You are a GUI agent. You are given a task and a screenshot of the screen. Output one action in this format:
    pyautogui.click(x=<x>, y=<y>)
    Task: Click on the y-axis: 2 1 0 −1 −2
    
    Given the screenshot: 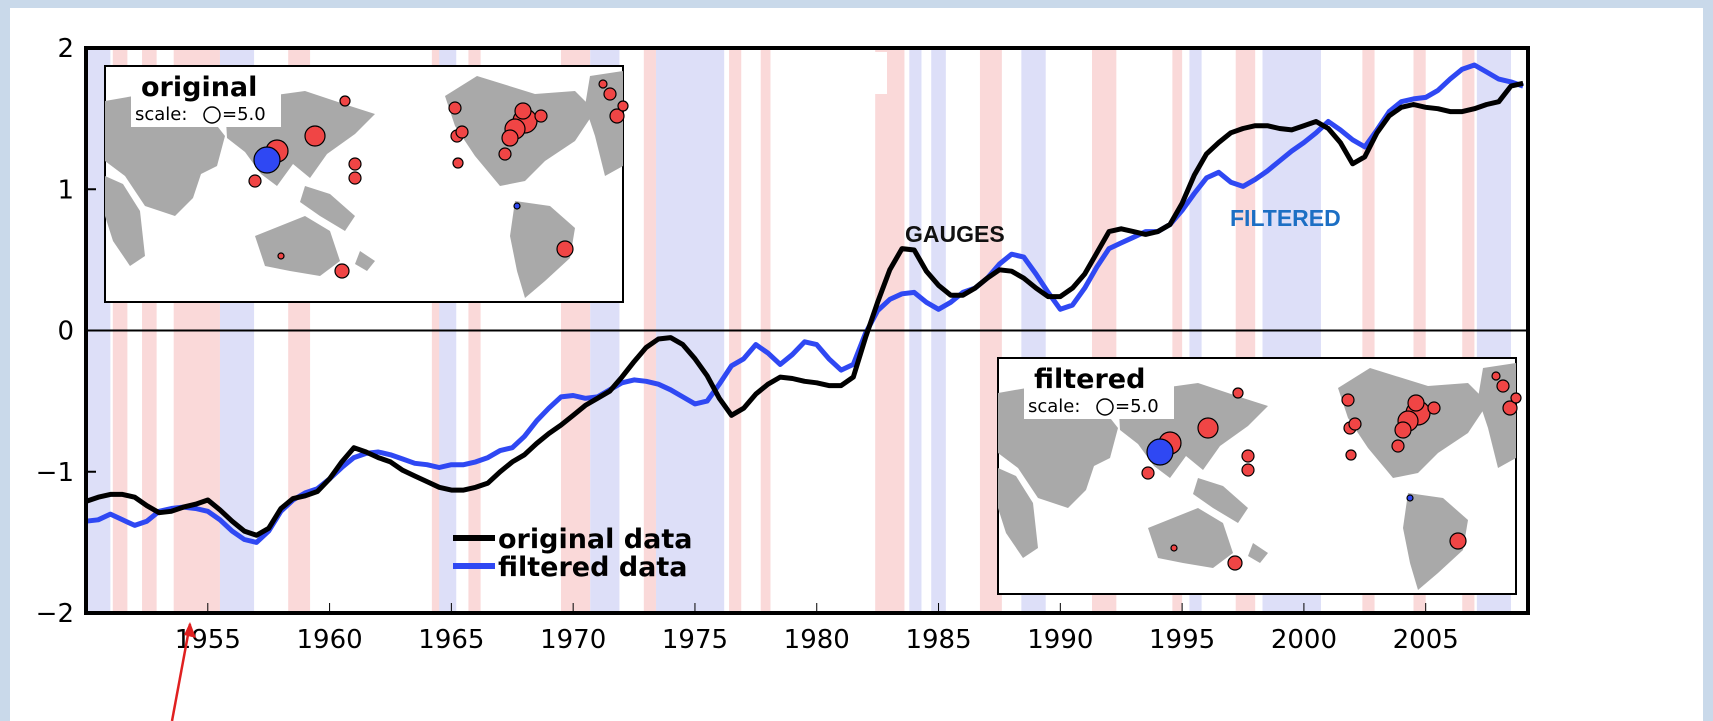 What is the action you would take?
    pyautogui.click(x=66, y=331)
    